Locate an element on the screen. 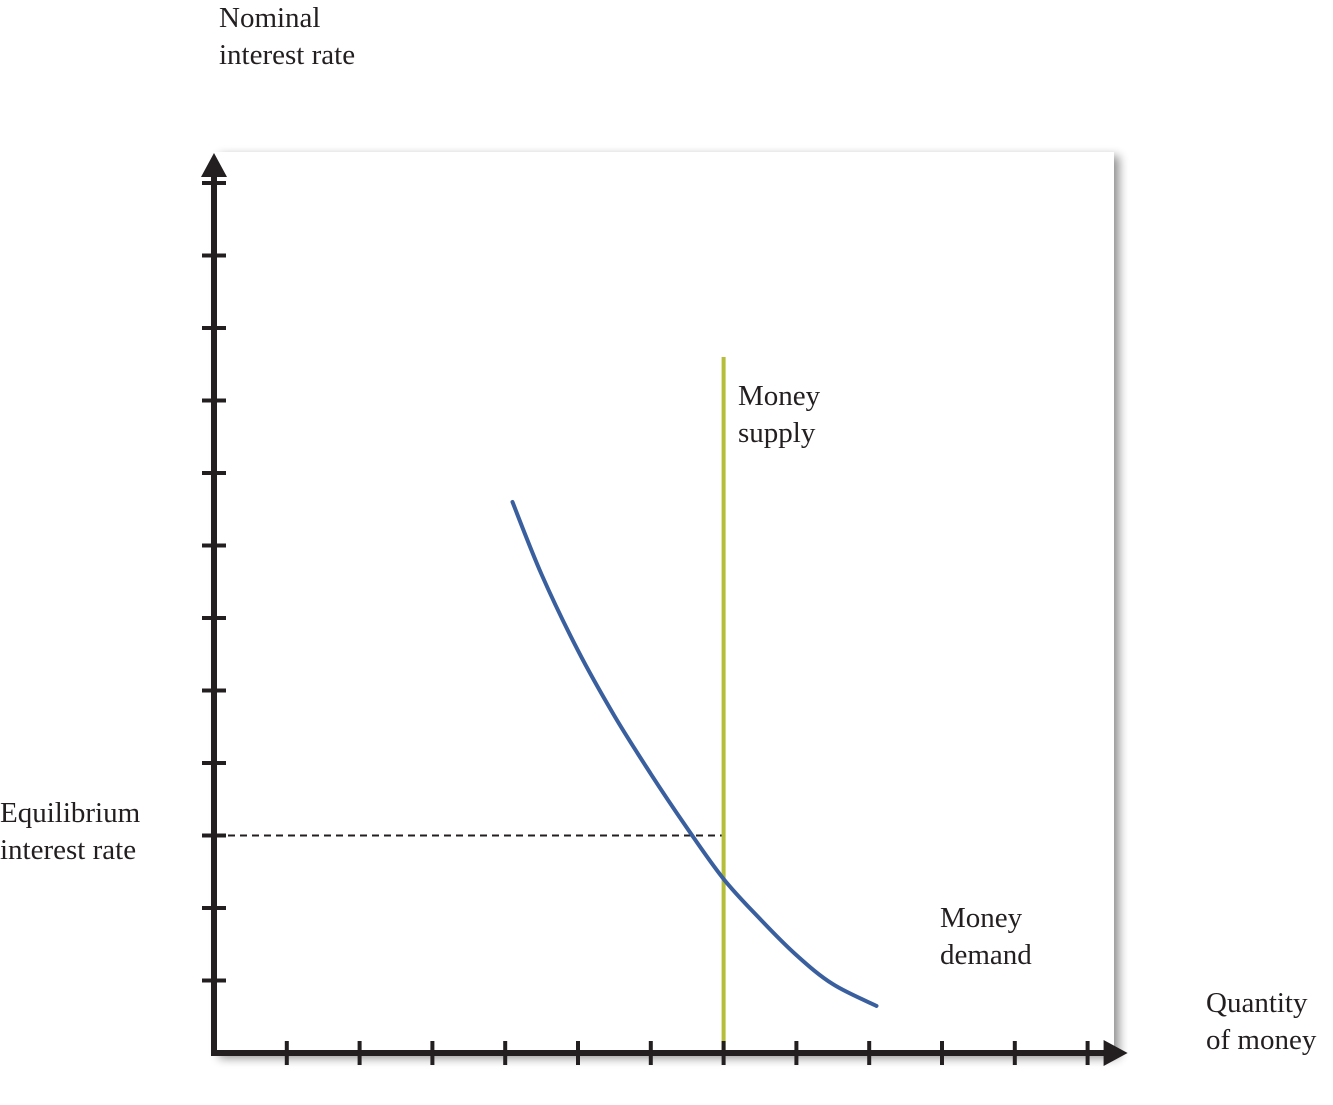  x-axis-arrowhead is located at coordinates (1115, 1053).